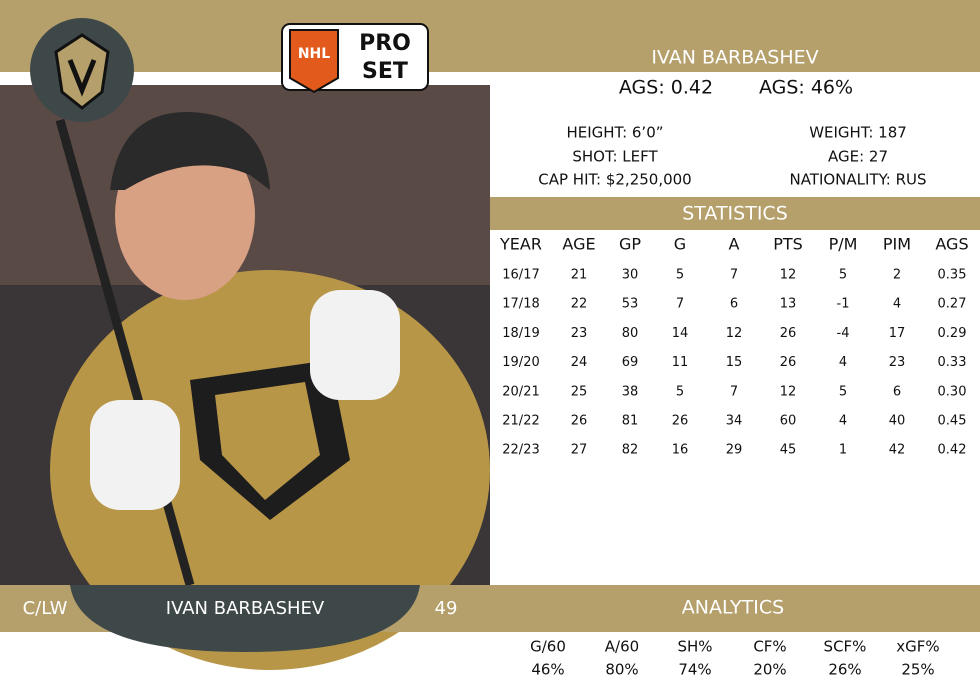 This screenshot has width=980, height=681. I want to click on stat-cell: 0.27, so click(952, 304).